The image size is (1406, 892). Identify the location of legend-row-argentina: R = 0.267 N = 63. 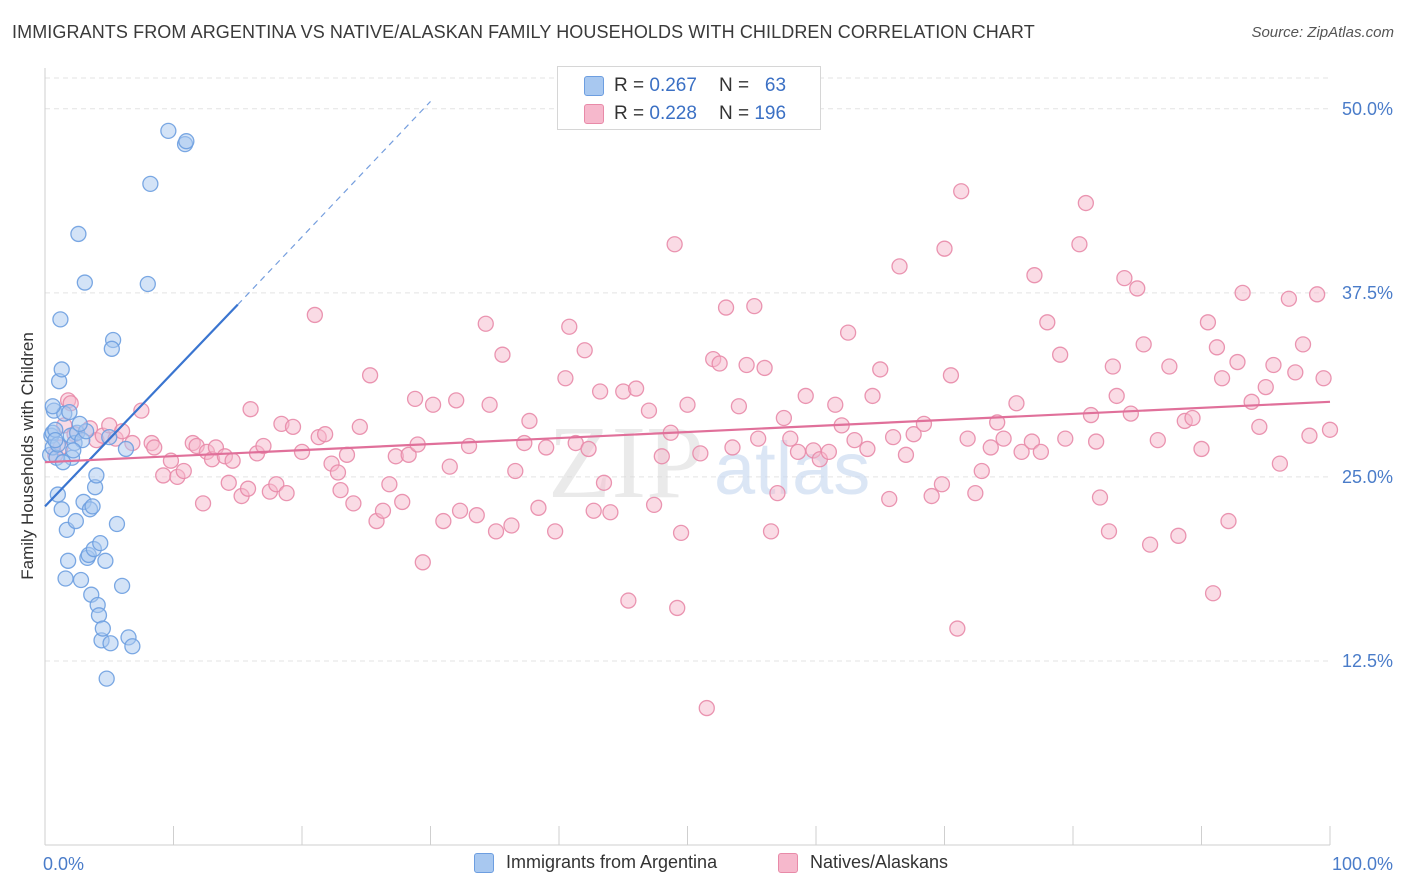
(685, 86).